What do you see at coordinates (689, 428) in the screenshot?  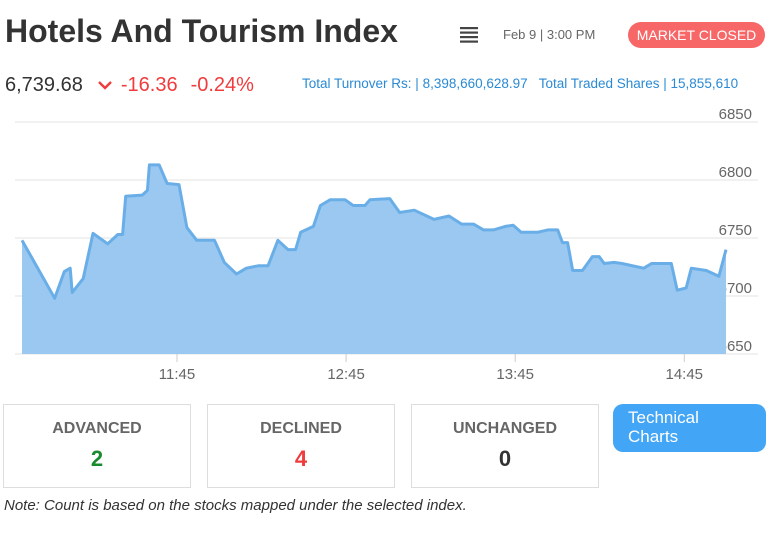 I see `technical-charts-button: Technical Charts` at bounding box center [689, 428].